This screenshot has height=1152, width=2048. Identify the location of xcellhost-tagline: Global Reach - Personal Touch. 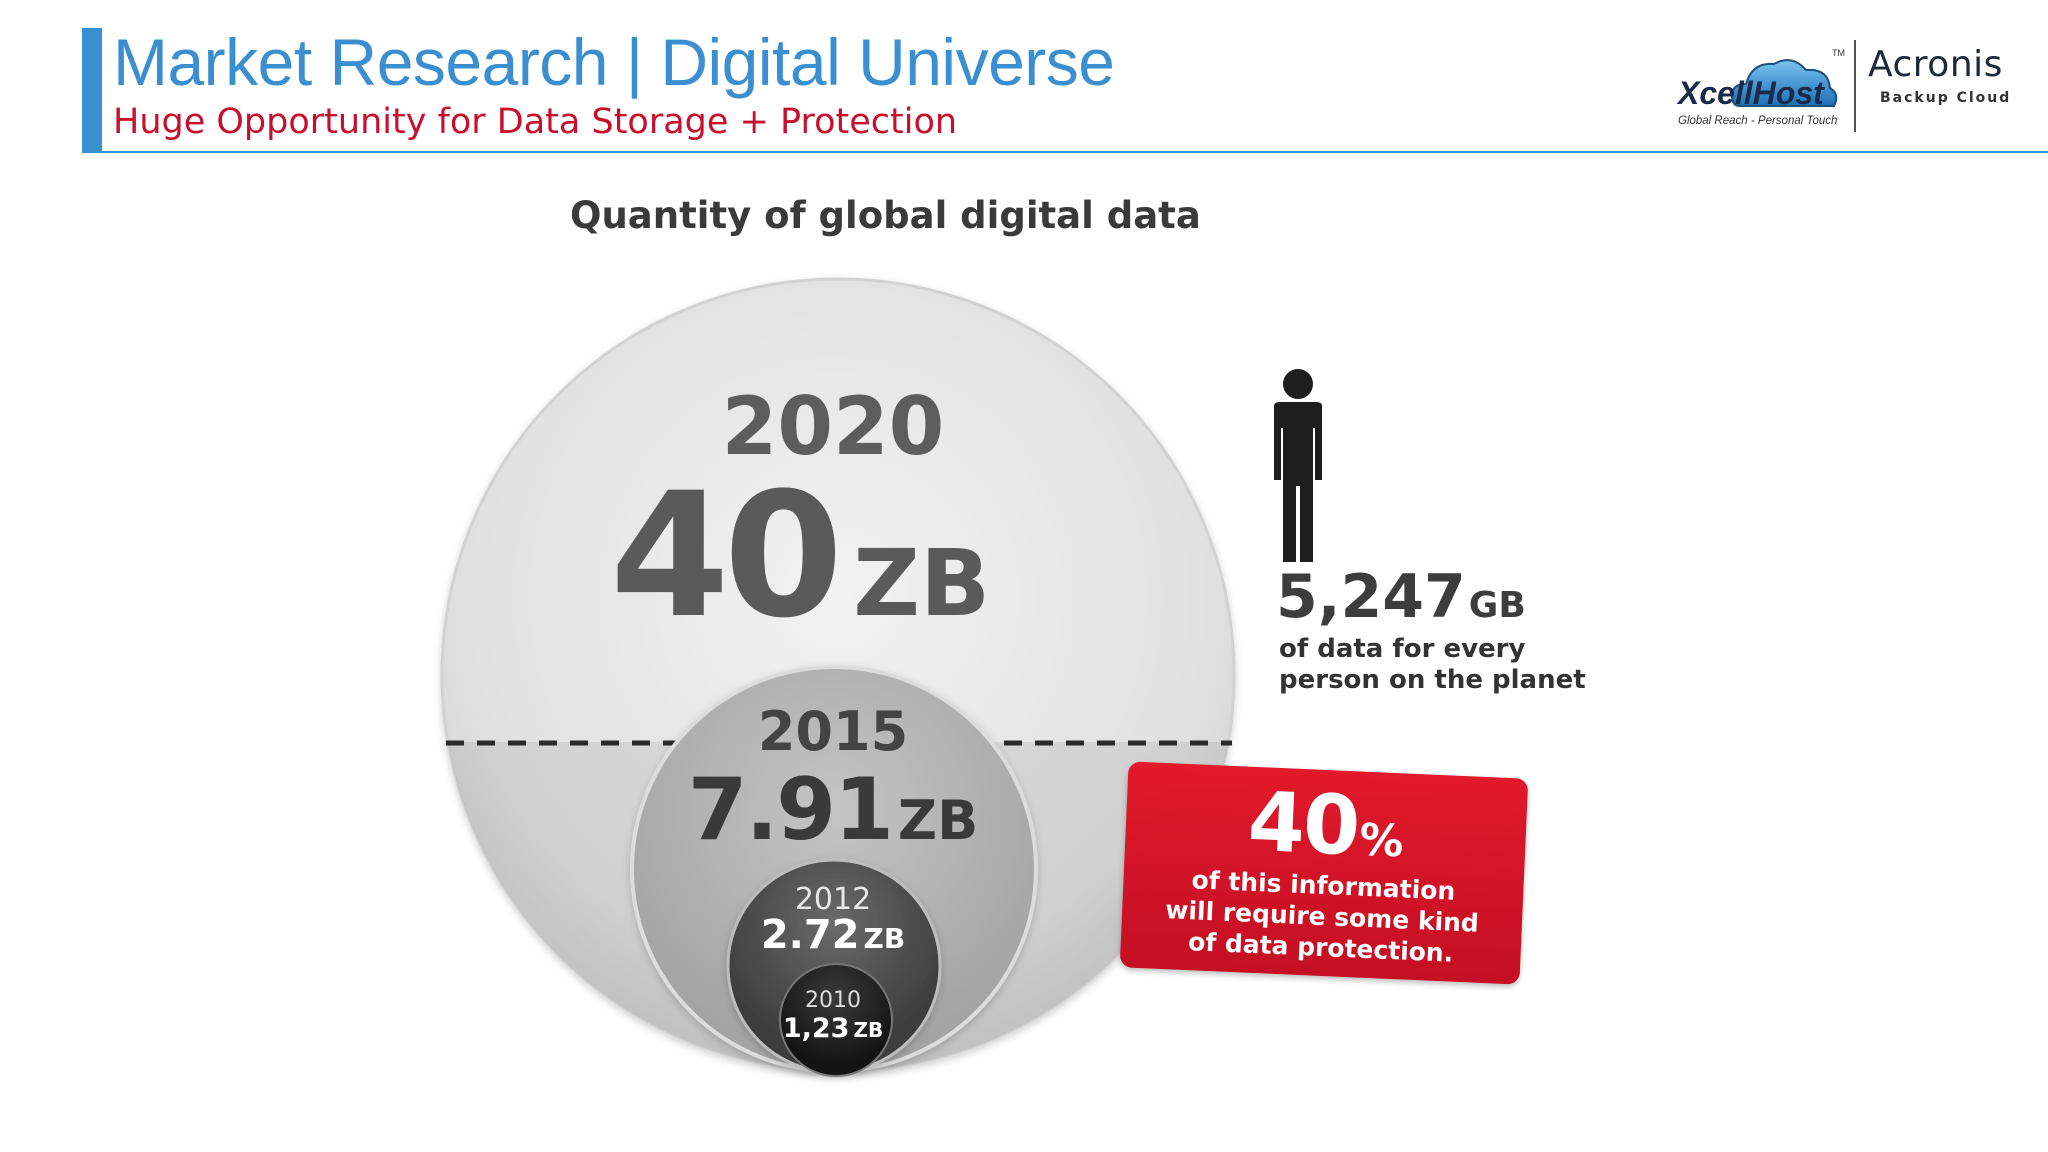
(1757, 121).